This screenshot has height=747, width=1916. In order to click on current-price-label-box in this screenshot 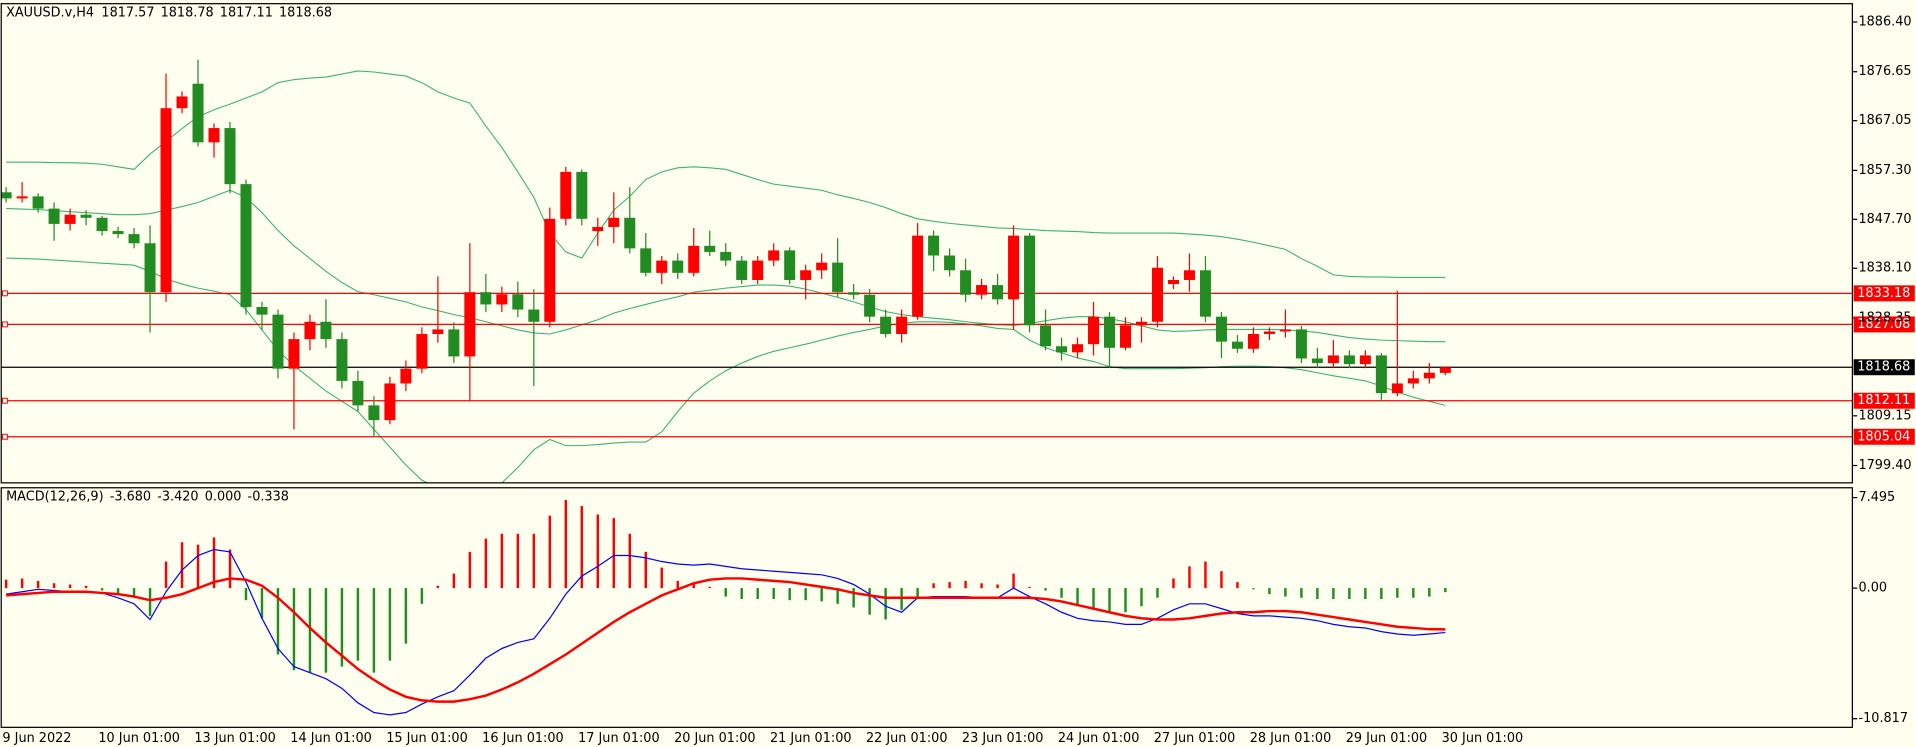, I will do `click(1884, 367)`.